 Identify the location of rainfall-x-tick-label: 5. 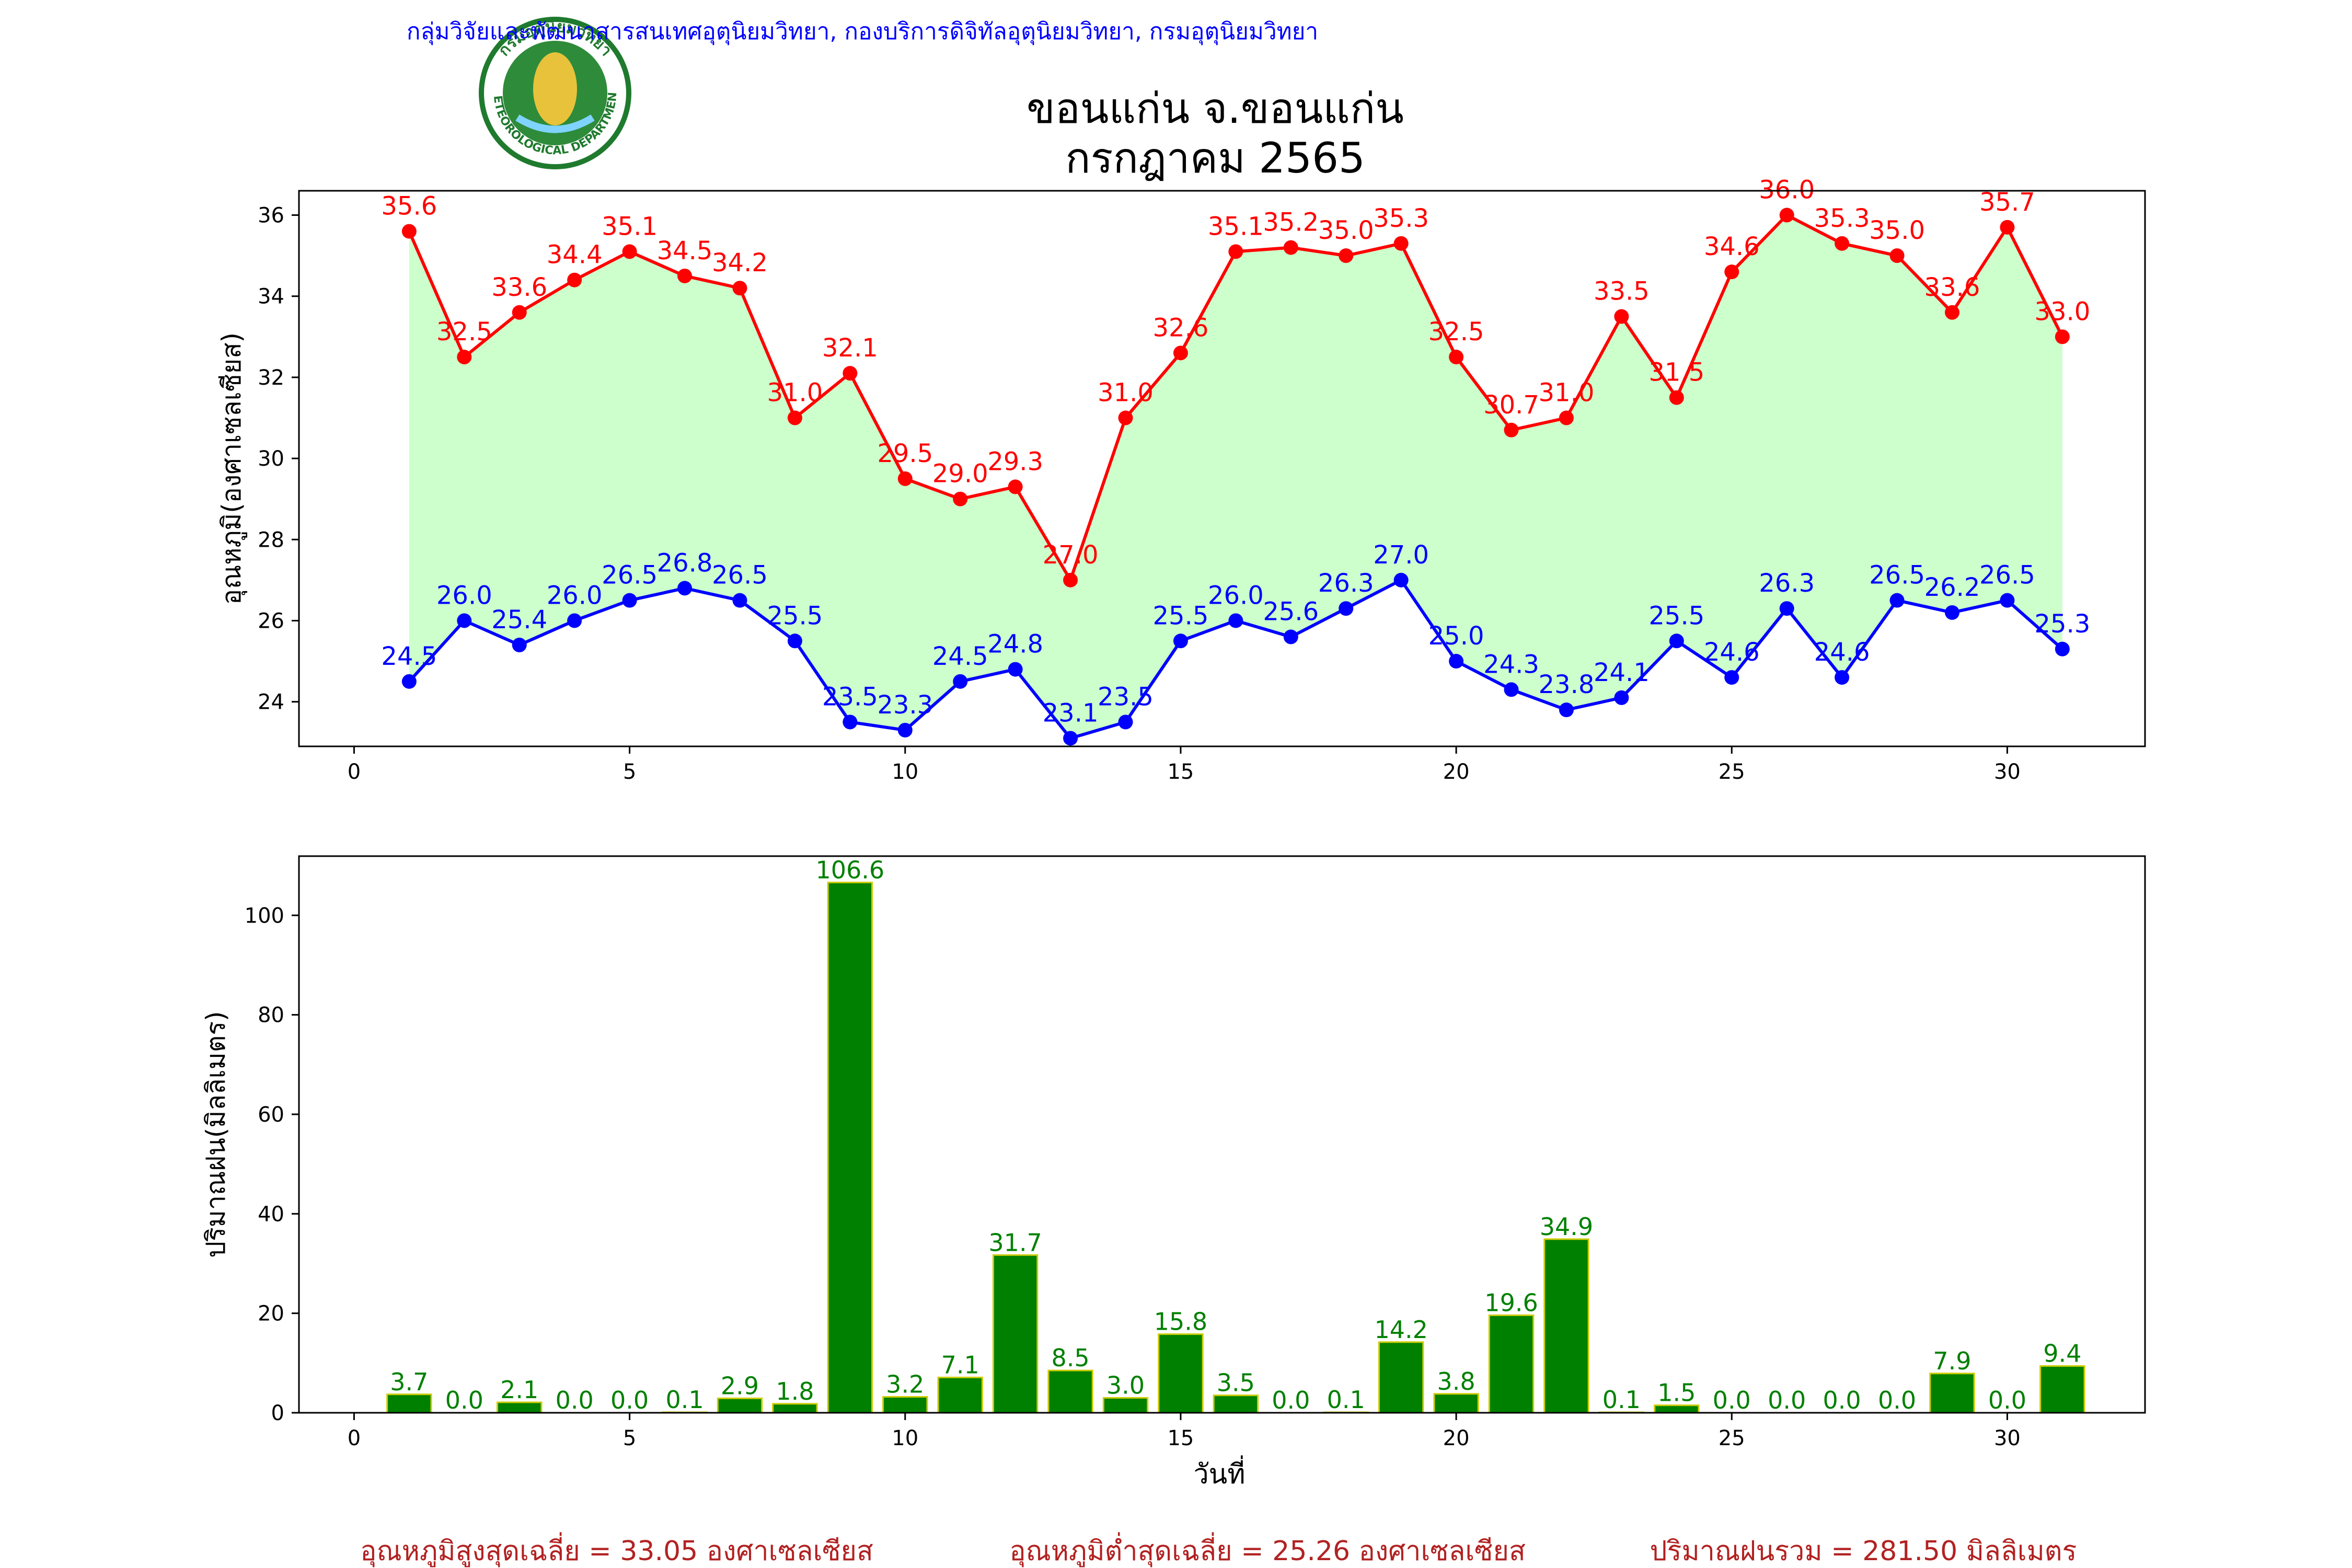
(629, 1438).